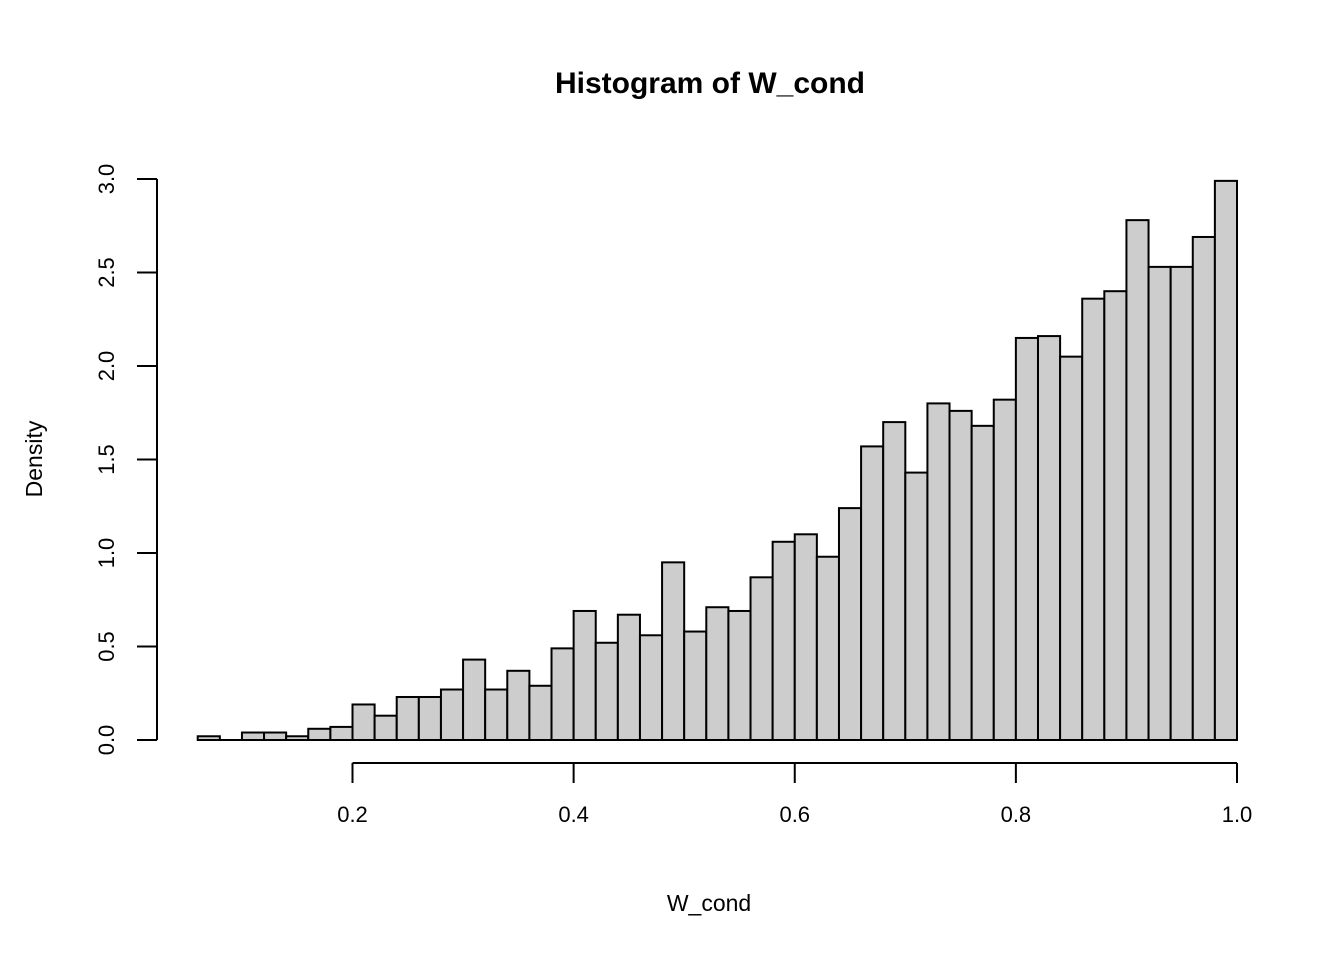 This screenshot has height=960, width=1344. Describe the element at coordinates (709, 903) in the screenshot. I see `x-axis-label: W_cond` at that location.